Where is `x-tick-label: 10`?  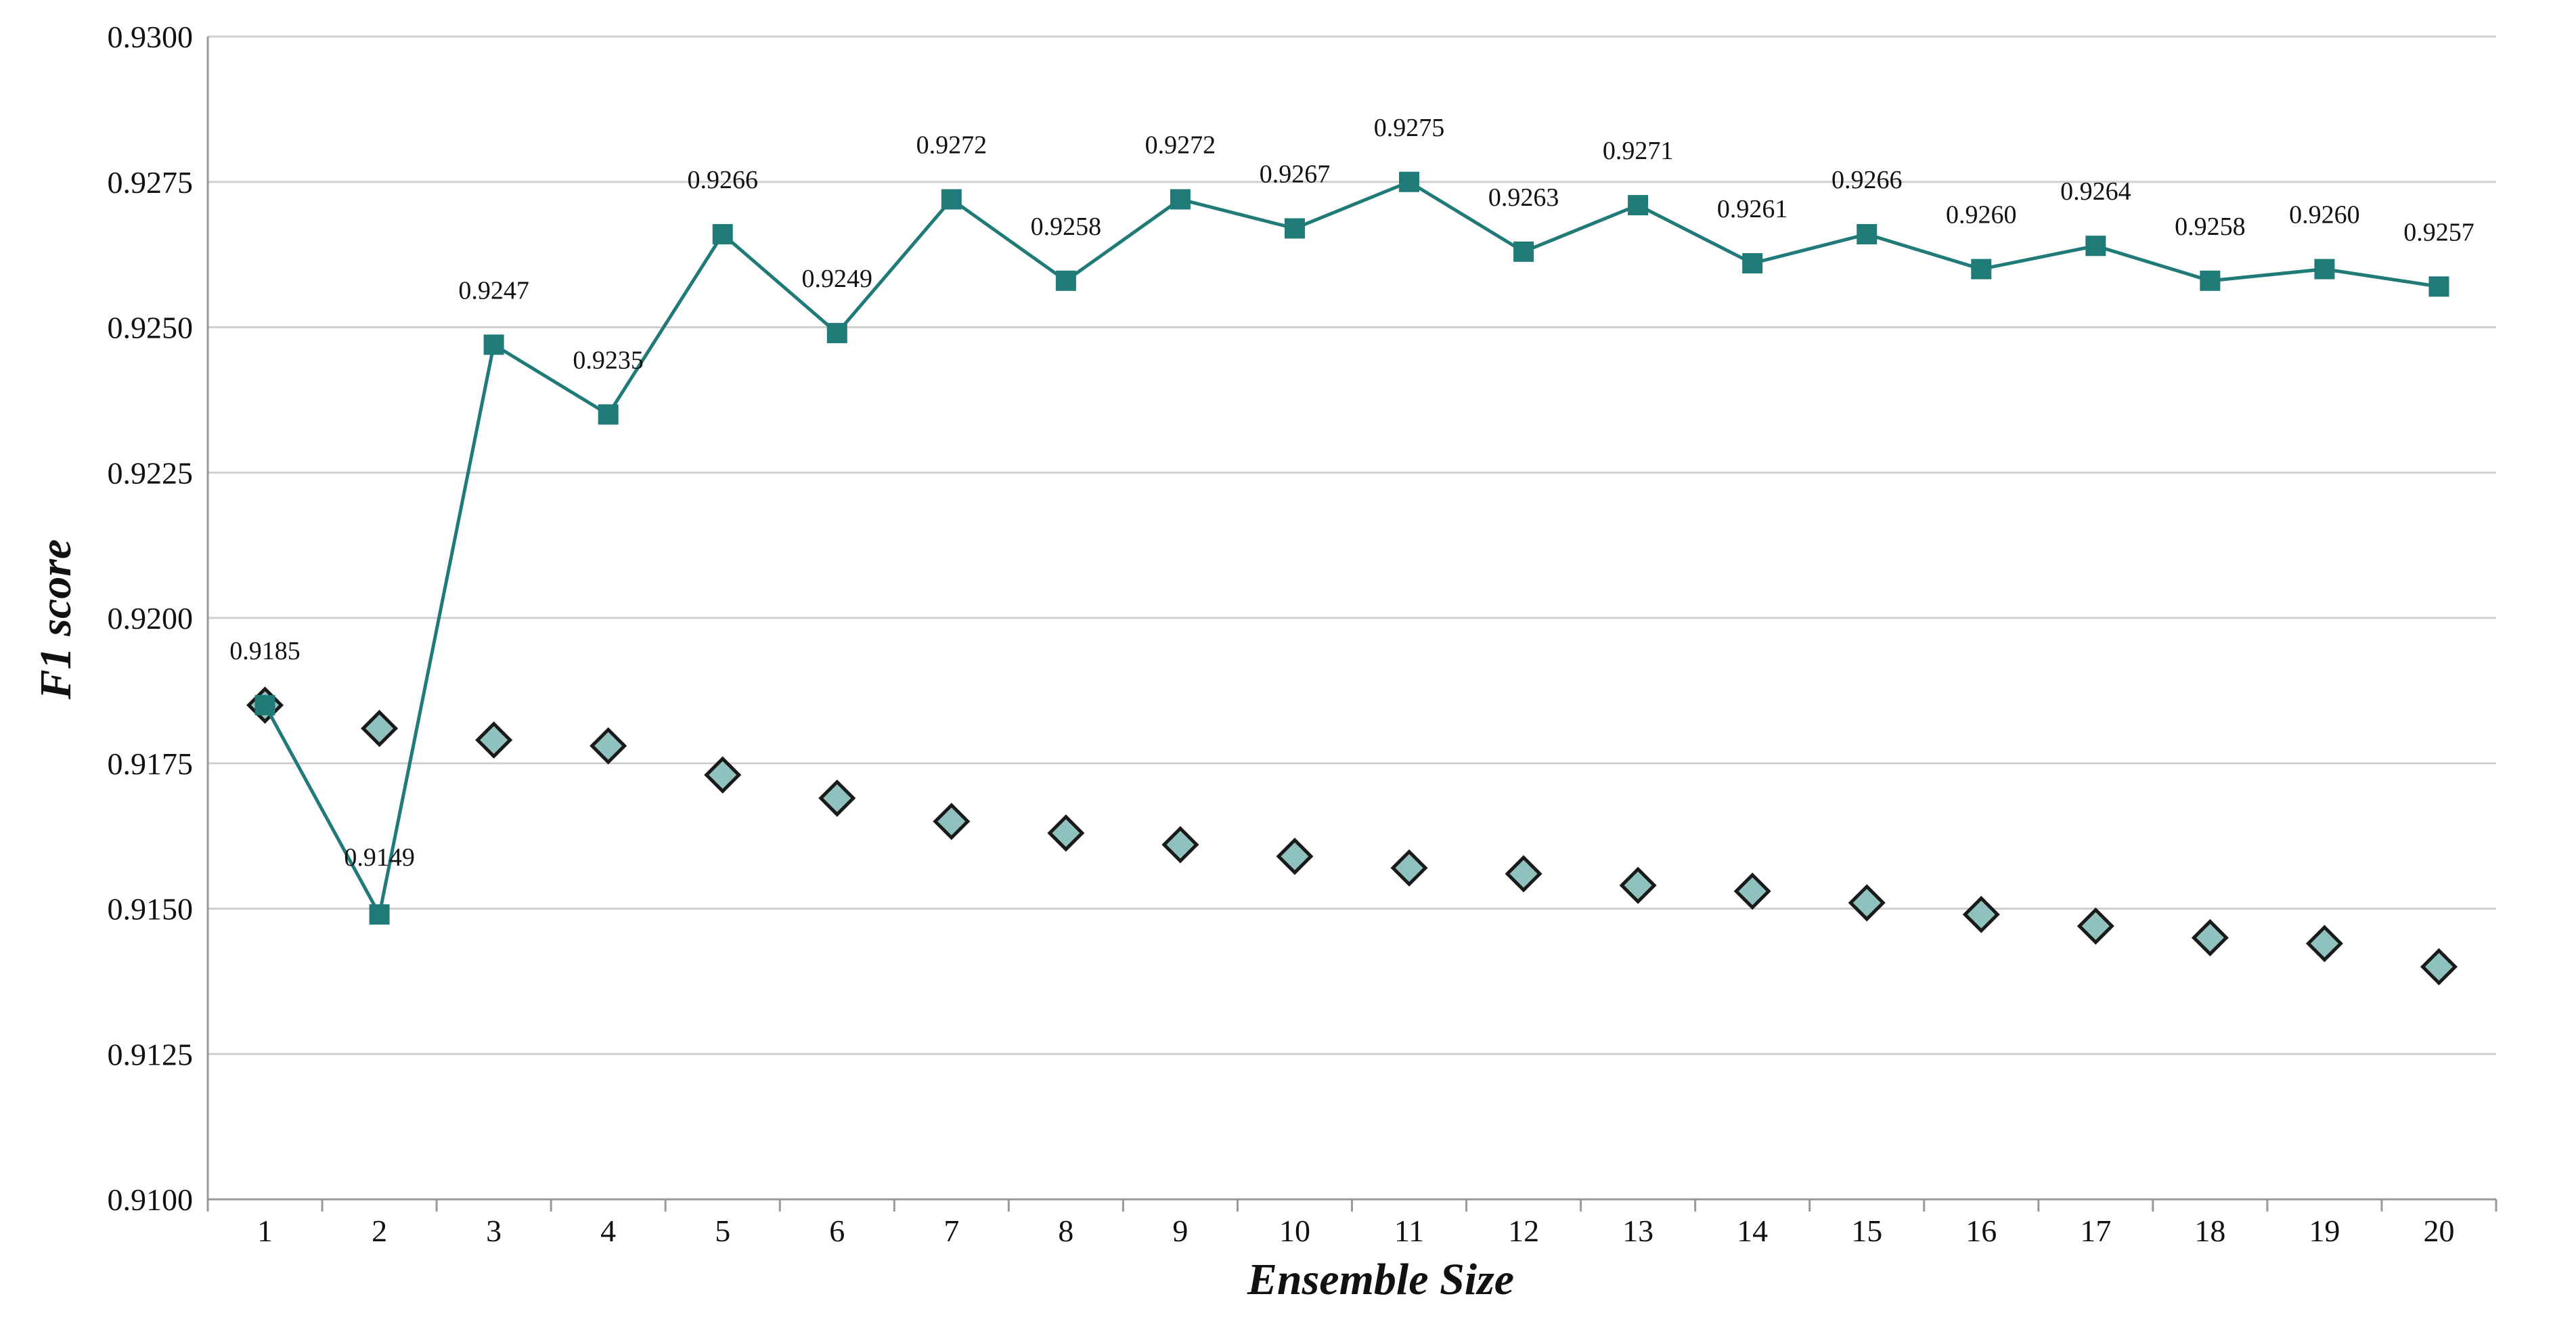 x-tick-label: 10 is located at coordinates (1294, 1231).